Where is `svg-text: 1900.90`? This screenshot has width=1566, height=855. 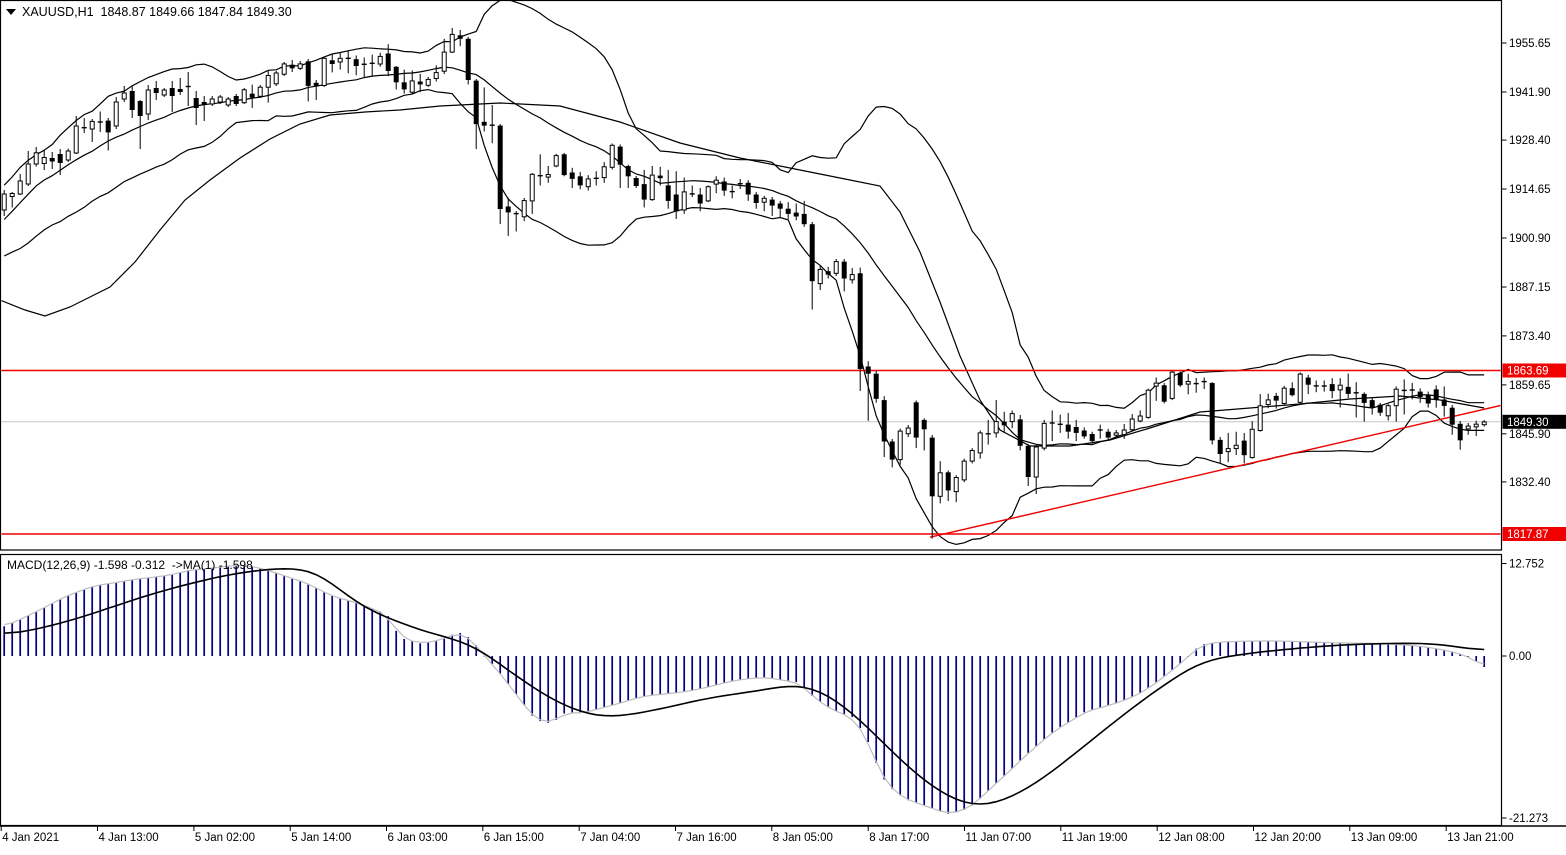
svg-text: 1900.90 is located at coordinates (1530, 239).